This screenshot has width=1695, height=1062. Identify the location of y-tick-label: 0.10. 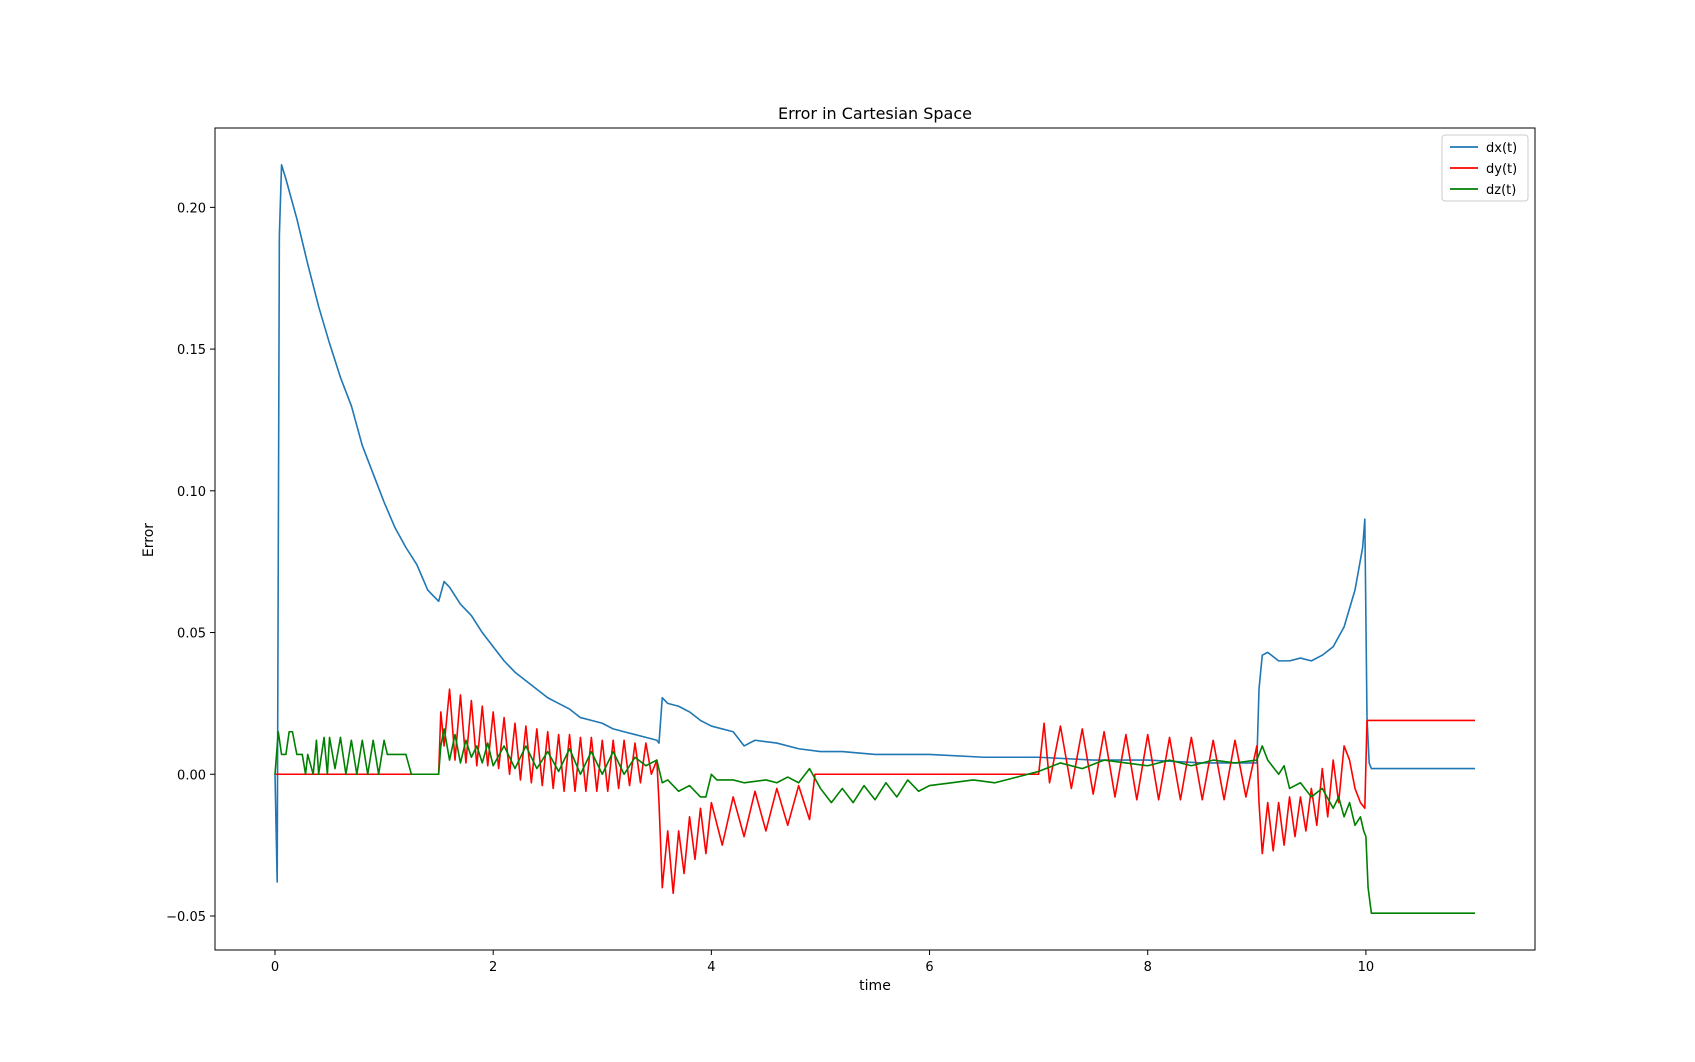
(191, 492).